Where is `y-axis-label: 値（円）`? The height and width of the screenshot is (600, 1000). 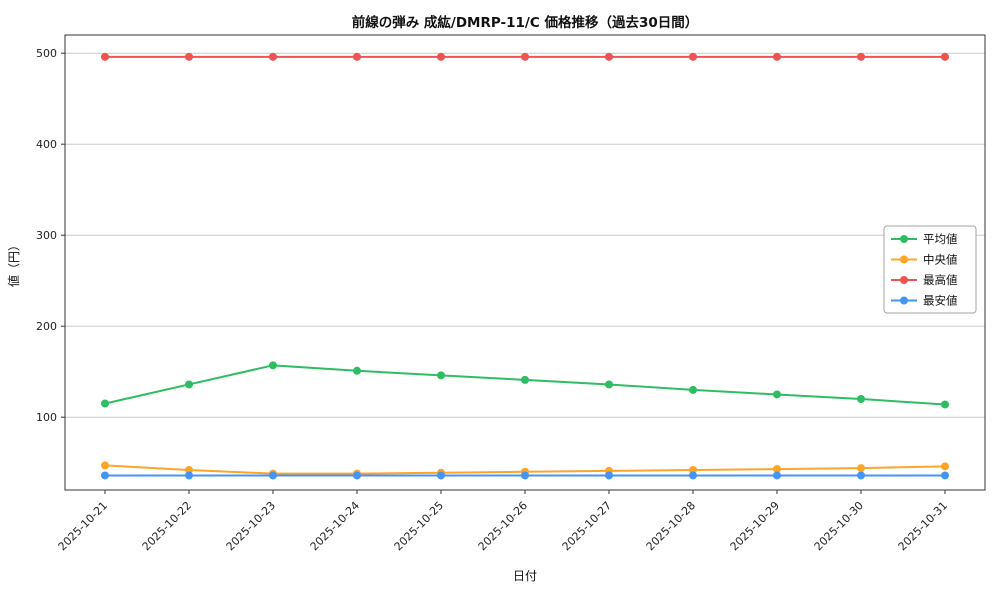 y-axis-label: 値（円） is located at coordinates (13, 263).